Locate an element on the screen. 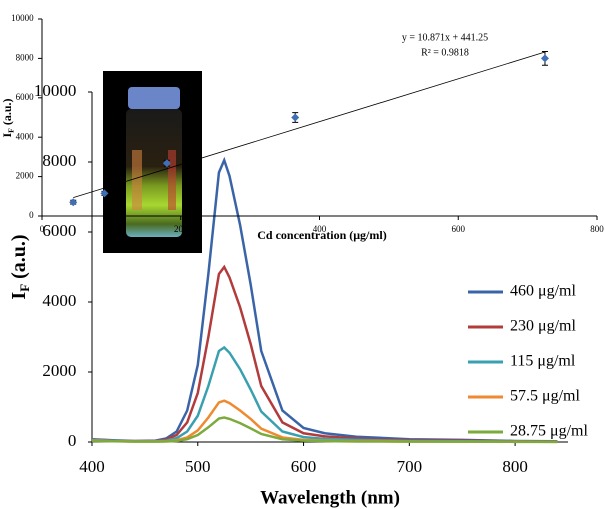 This screenshot has height=509, width=605. x-tick-label: 500 is located at coordinates (198, 466).